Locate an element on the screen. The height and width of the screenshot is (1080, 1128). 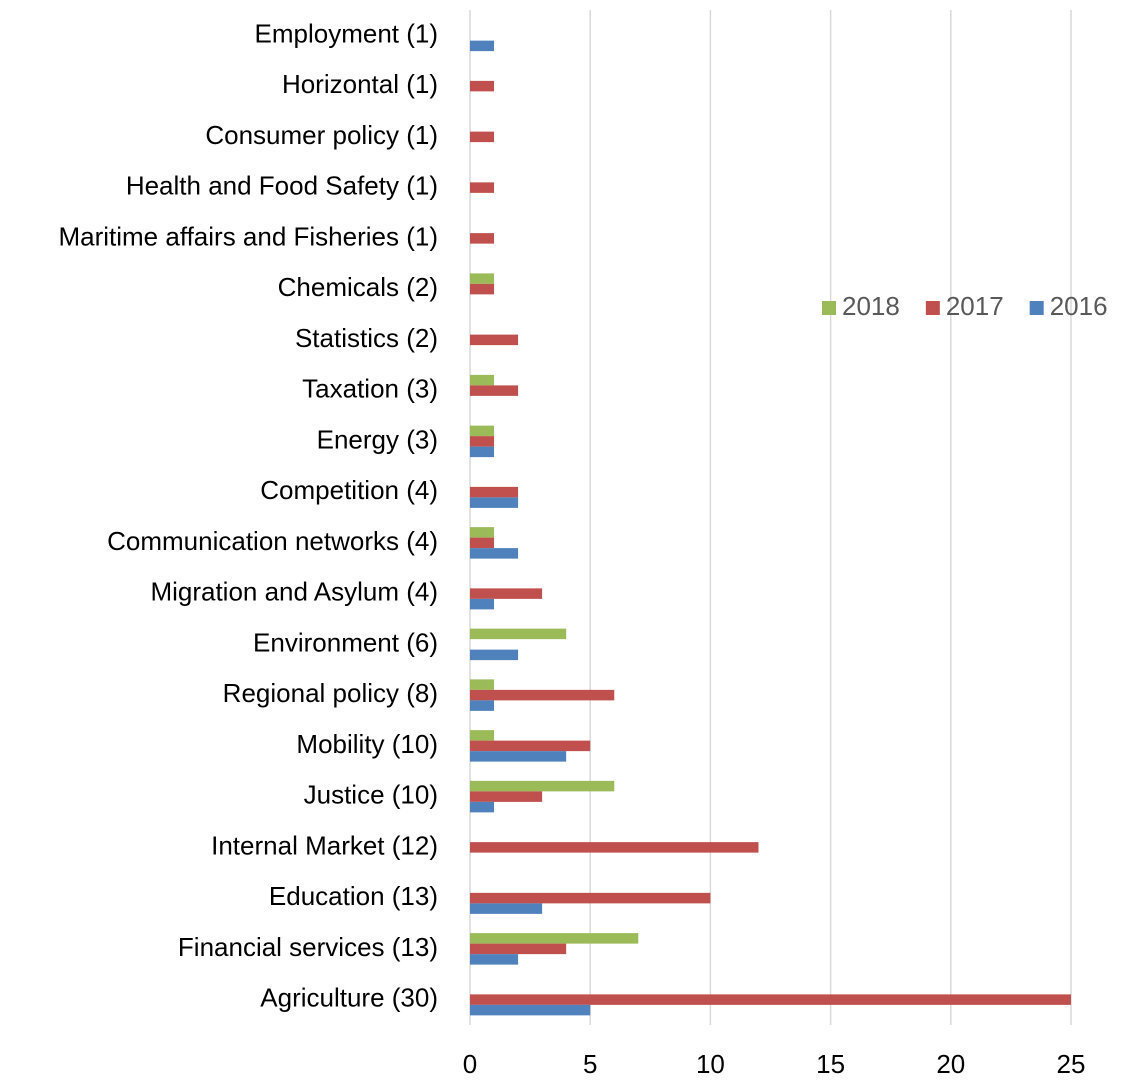
category-label: Mobility (10) is located at coordinates (367, 744).